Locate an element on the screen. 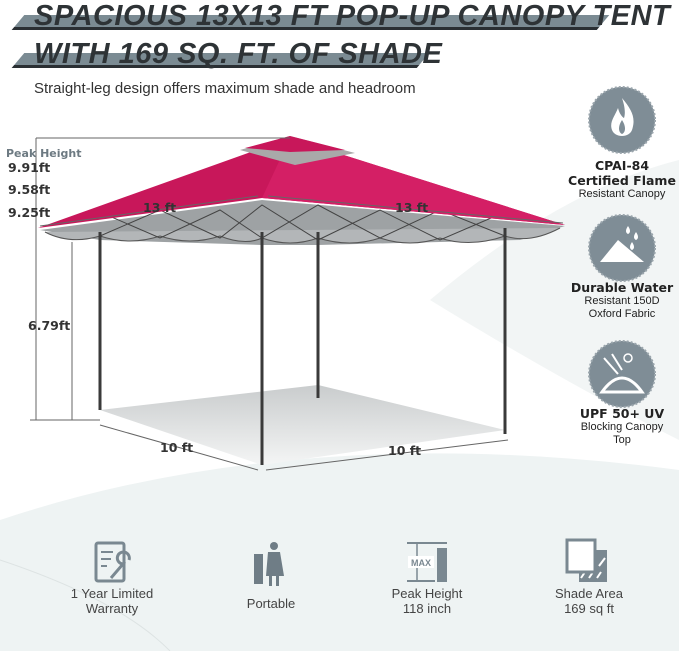  dim-base-right: 10 ft is located at coordinates (405, 450).